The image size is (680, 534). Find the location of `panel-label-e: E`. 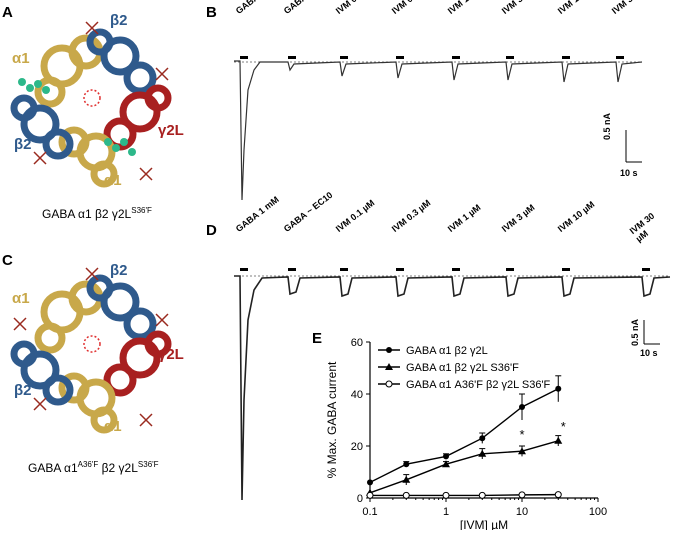

panel-label-e: E is located at coordinates (317, 338).